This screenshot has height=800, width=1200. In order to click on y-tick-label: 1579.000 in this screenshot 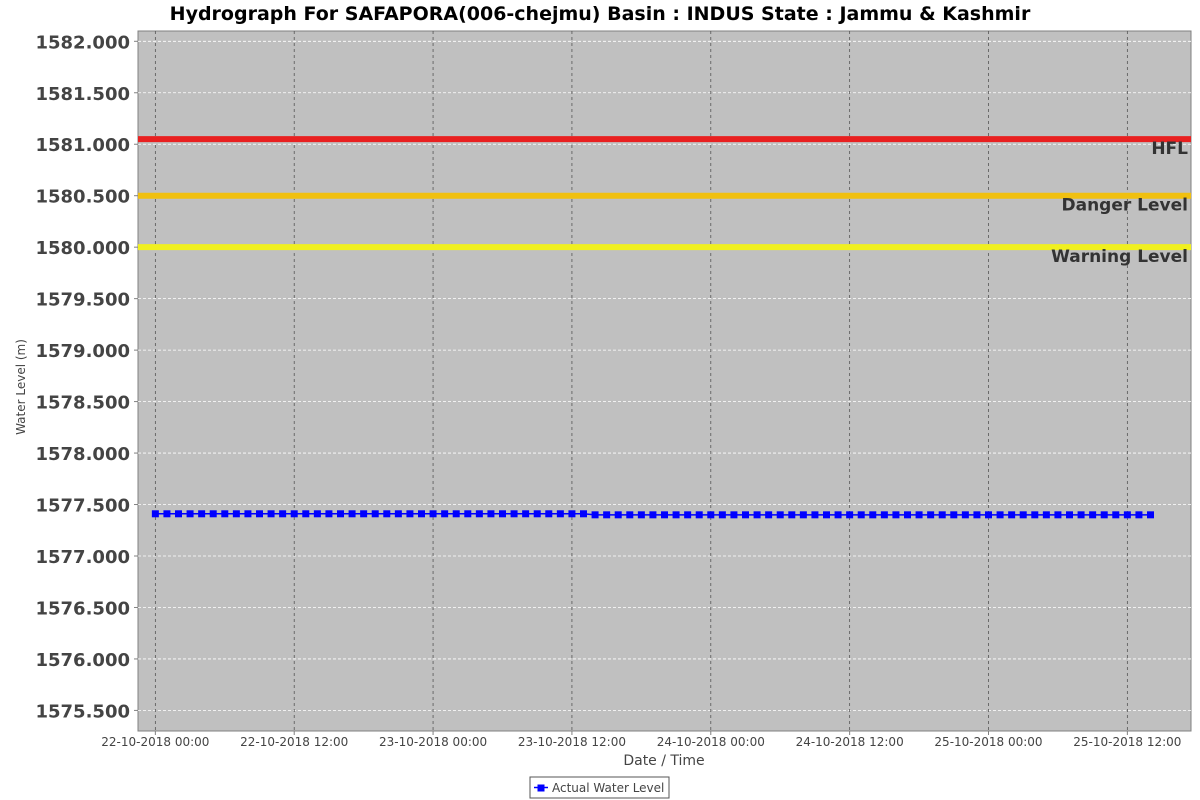, I will do `click(82, 351)`.